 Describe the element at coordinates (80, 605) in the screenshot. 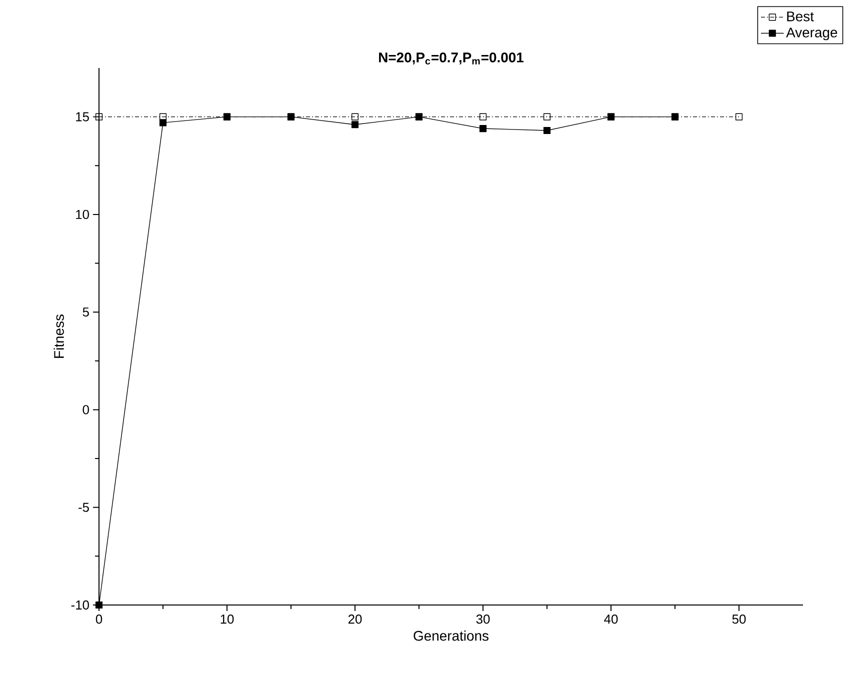

I see `y-tick-label: -10` at that location.